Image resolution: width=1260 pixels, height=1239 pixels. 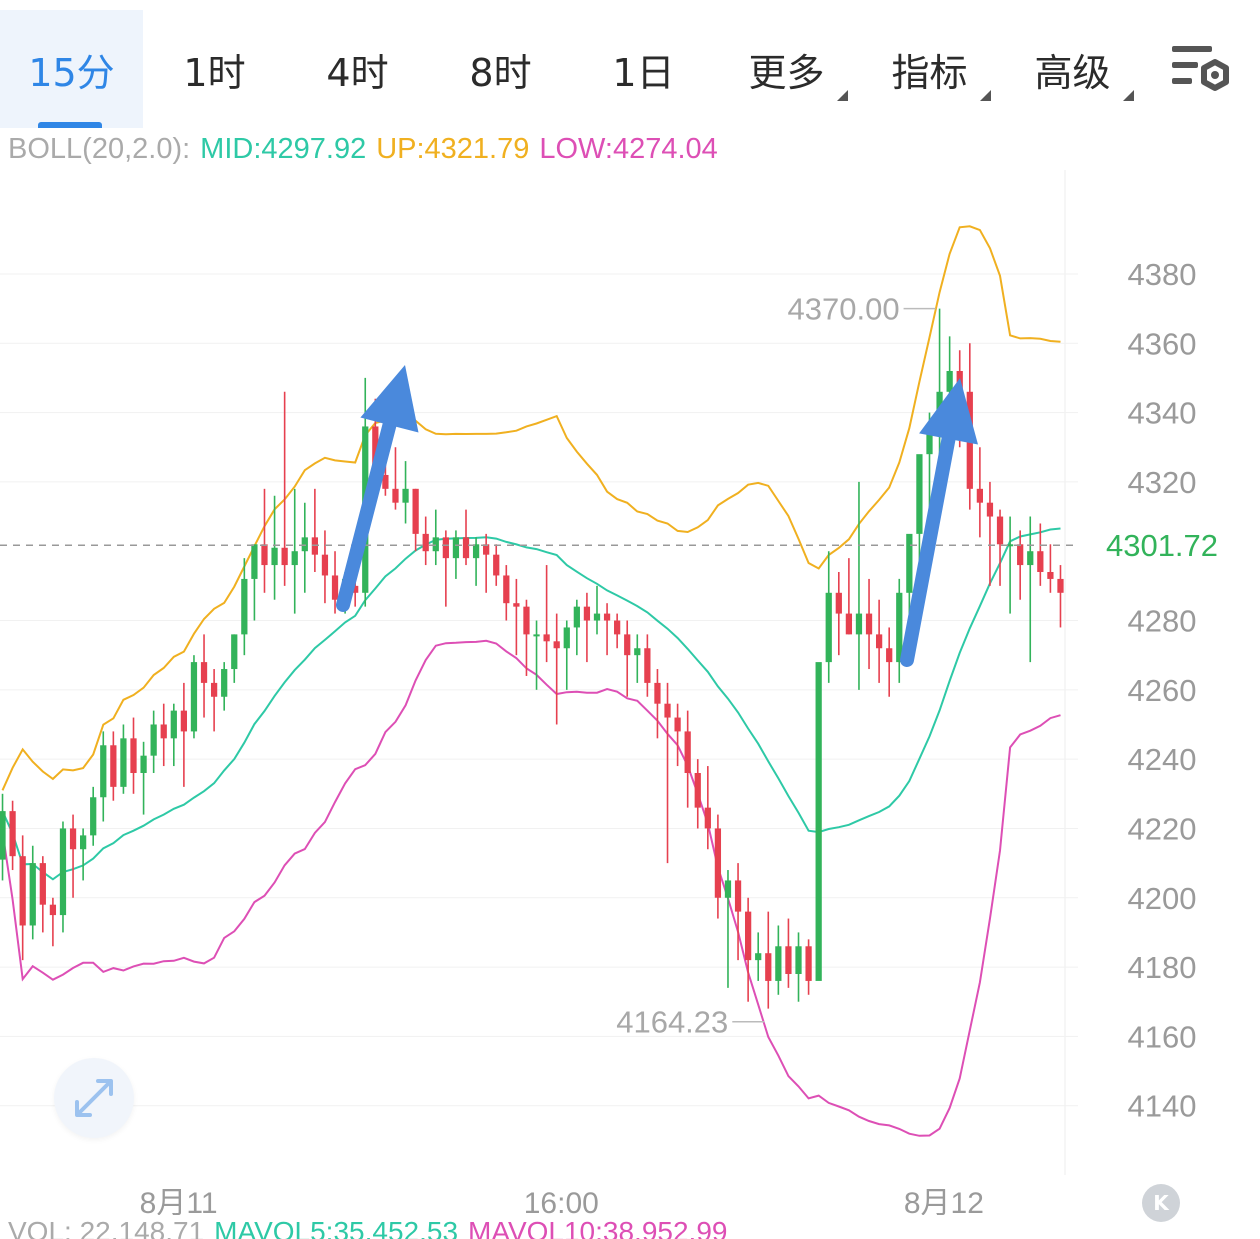 I want to click on chart-settings-icon, so click(x=1201, y=70).